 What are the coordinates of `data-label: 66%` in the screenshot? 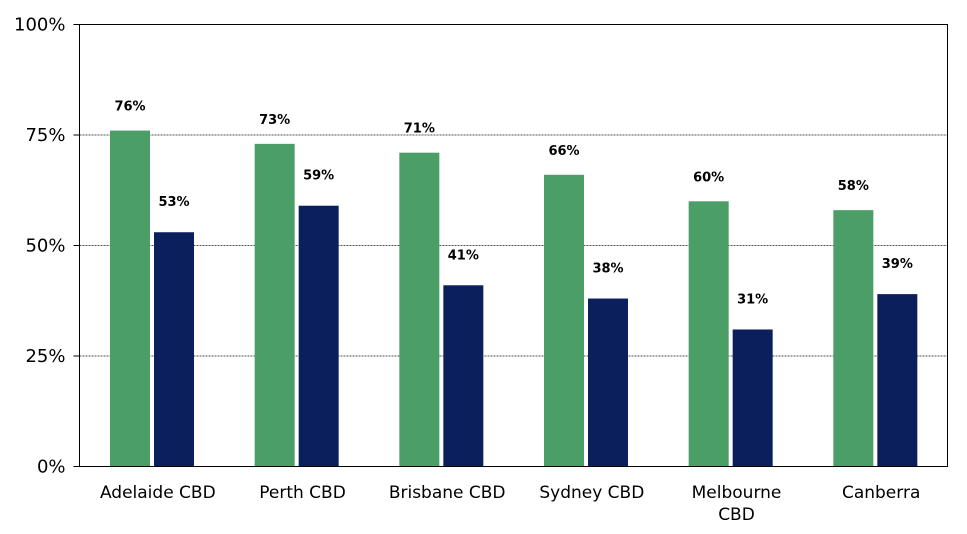 It's located at (563, 151).